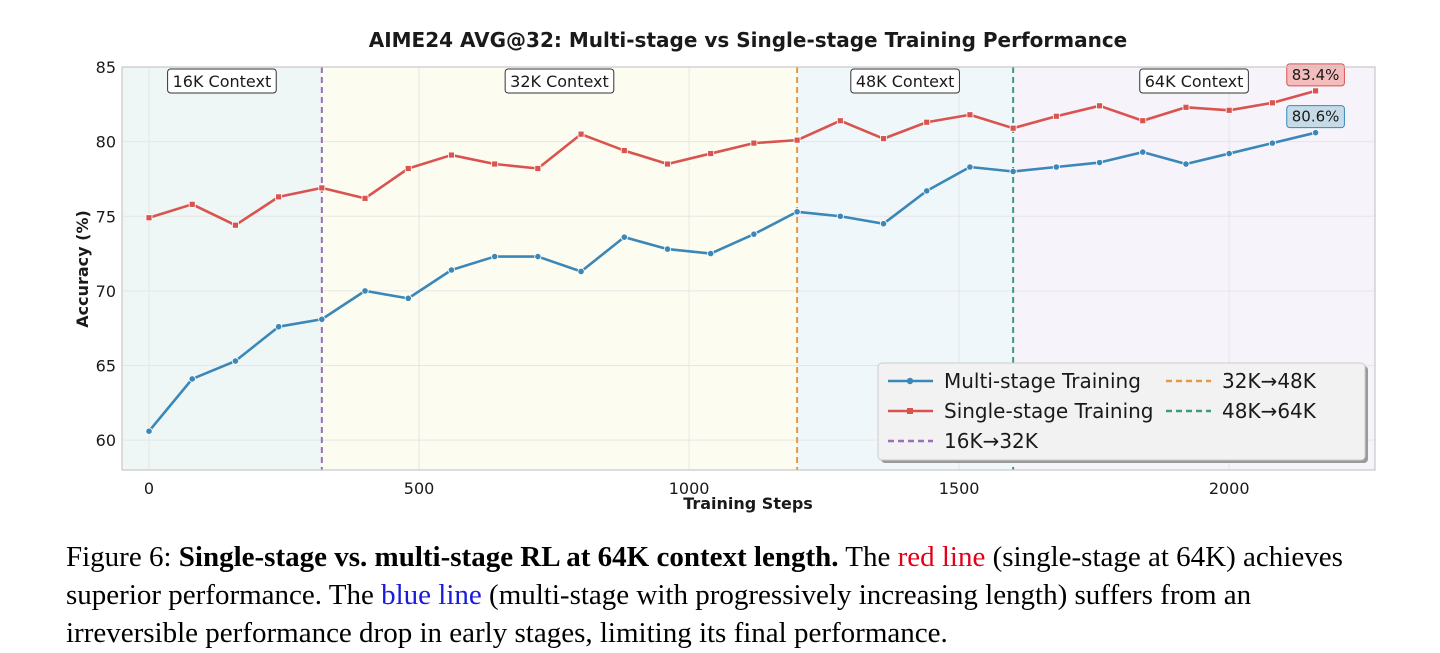 The width and height of the screenshot is (1440, 653). I want to click on x-tick-label: 1000, so click(689, 488).